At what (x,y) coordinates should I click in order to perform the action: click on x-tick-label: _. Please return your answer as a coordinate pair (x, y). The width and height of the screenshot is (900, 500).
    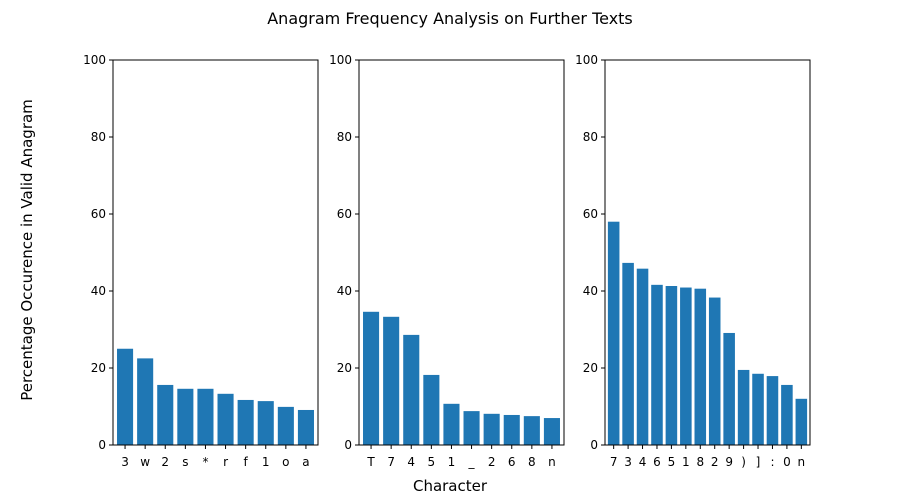
    Looking at the image, I should click on (472, 462).